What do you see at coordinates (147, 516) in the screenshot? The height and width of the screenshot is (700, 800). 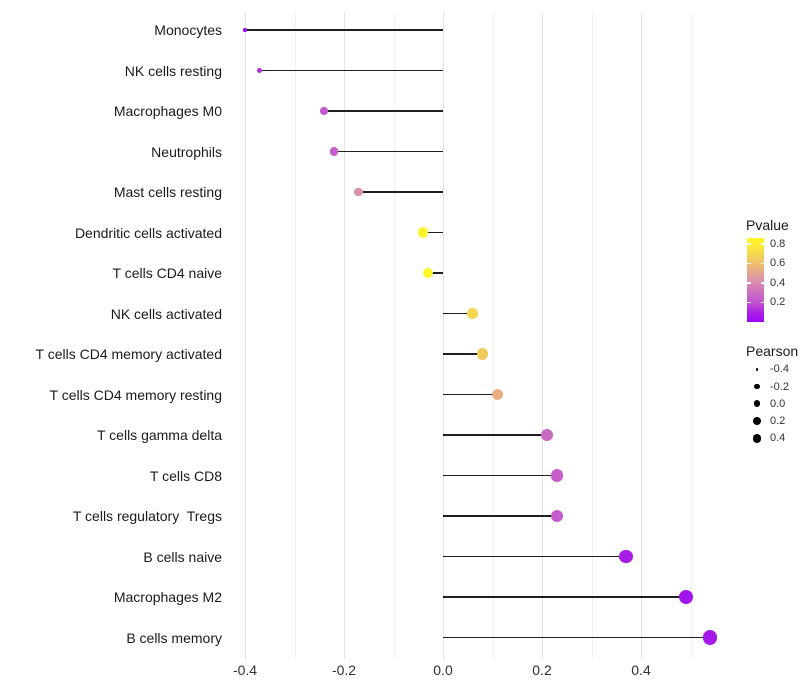 I see `y-axis-label: T cells regulatory Tregs` at bounding box center [147, 516].